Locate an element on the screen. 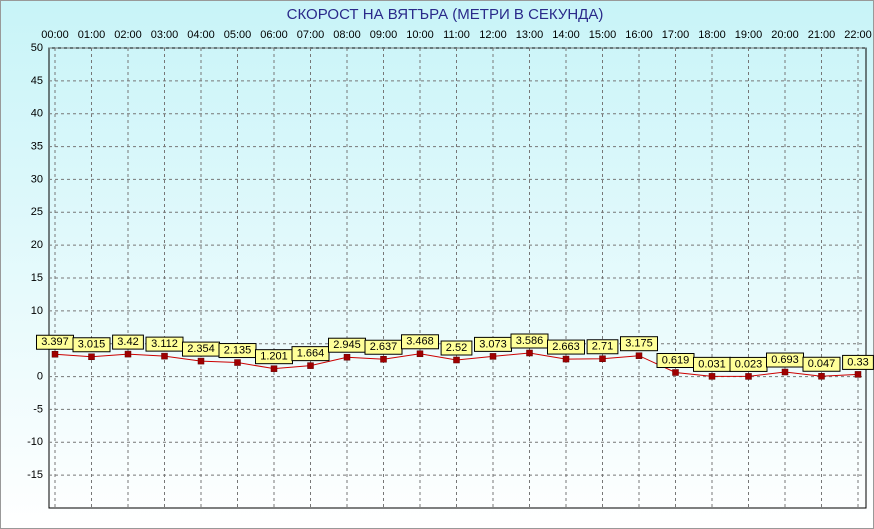 The width and height of the screenshot is (874, 529). x-tick-label: 13:00 is located at coordinates (530, 35).